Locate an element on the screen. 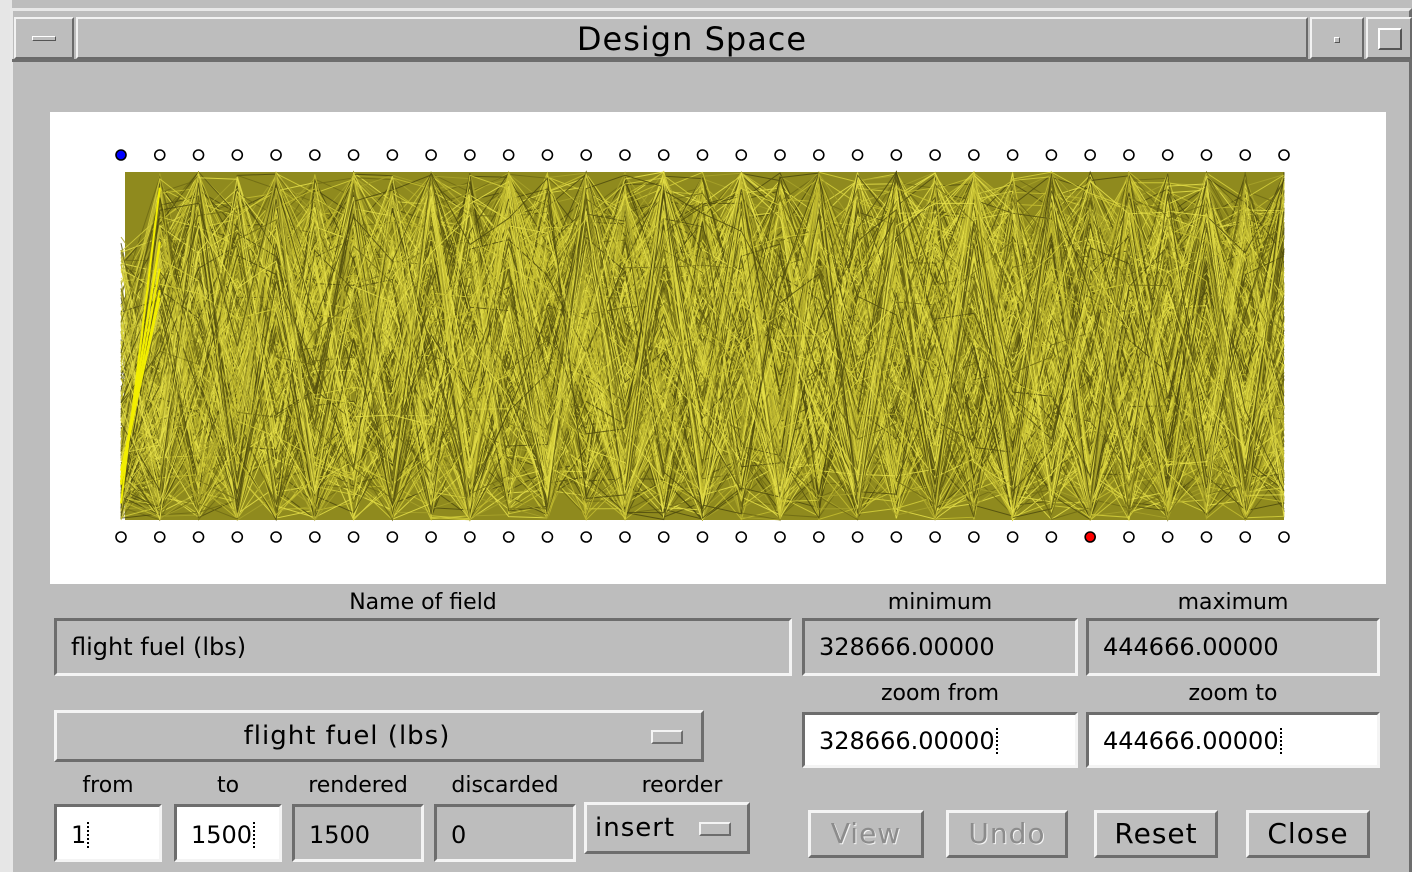 The image size is (1412, 872). minimize-button is located at coordinates (1337, 38).